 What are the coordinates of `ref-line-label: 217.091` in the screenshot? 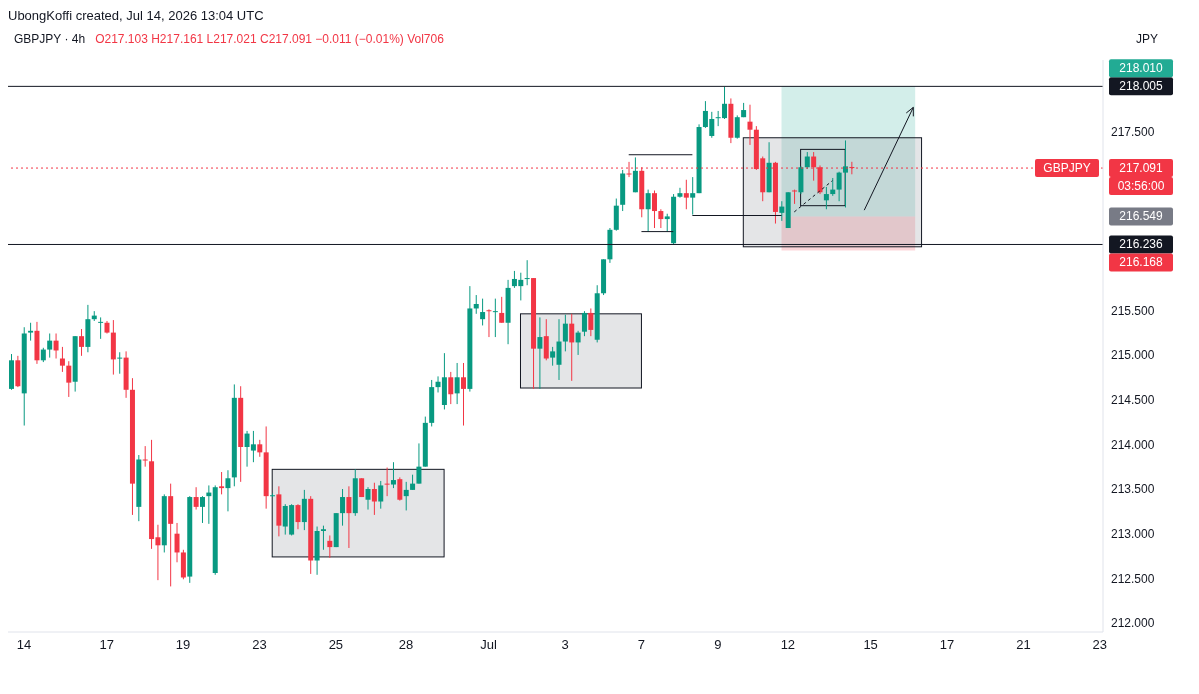 It's located at (1141, 168).